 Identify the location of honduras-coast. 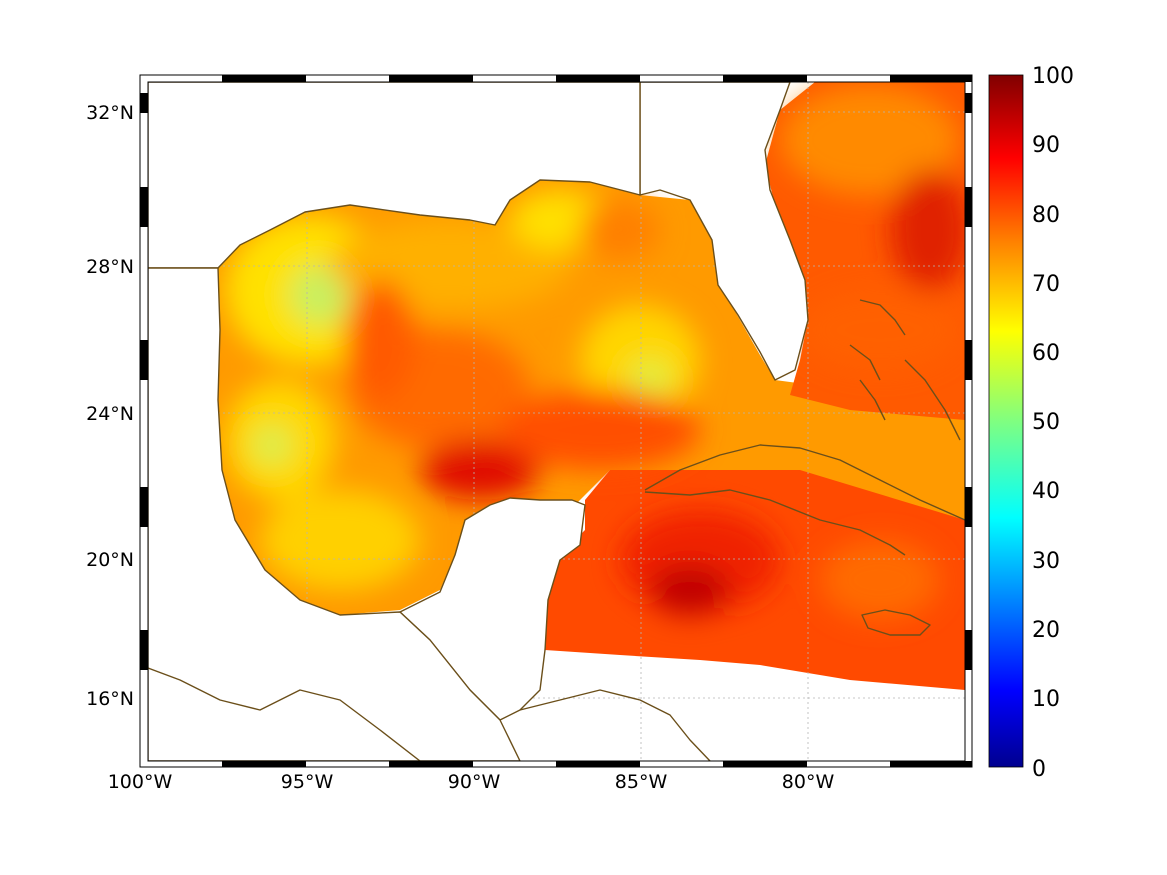
(615, 725).